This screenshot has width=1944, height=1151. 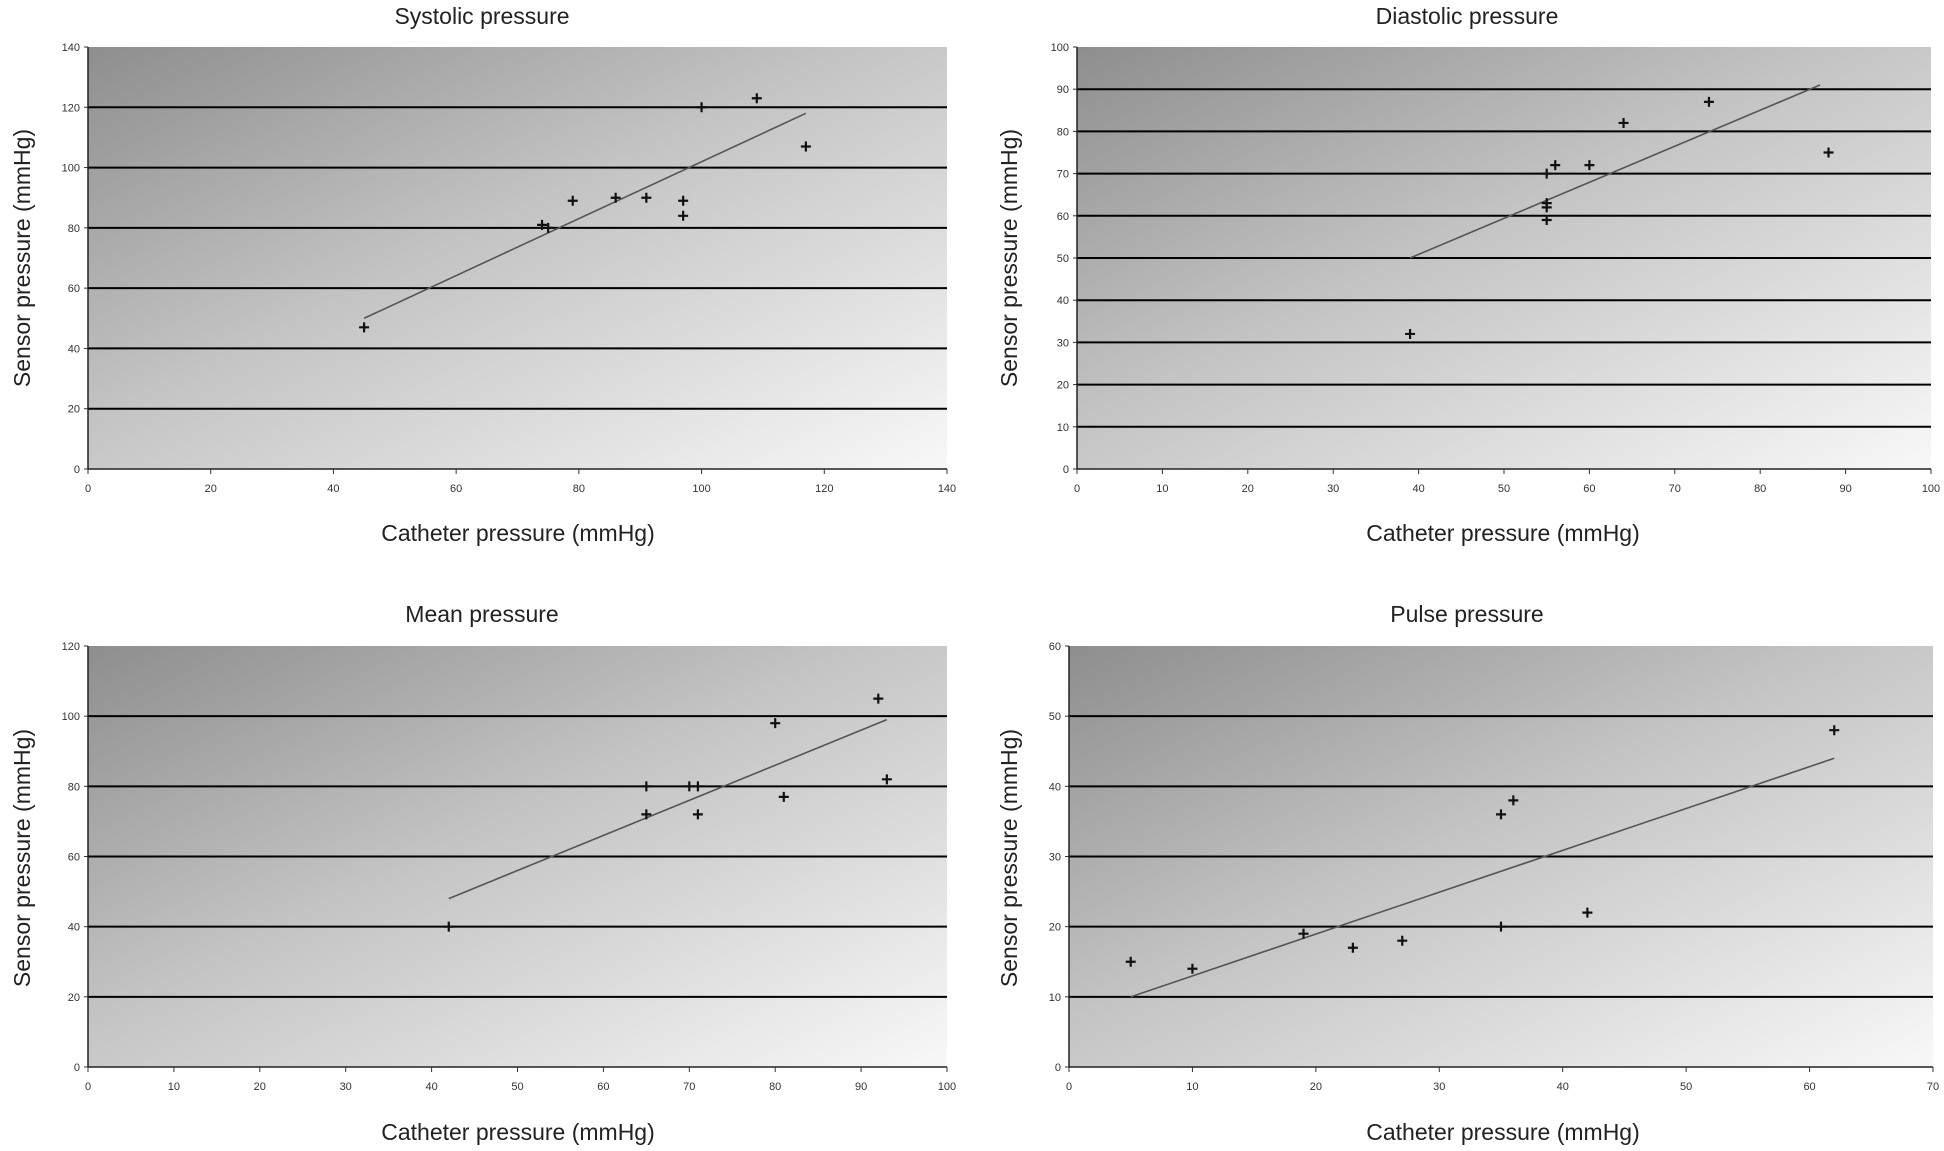 What do you see at coordinates (1063, 175) in the screenshot?
I see `y-tick-label: 70` at bounding box center [1063, 175].